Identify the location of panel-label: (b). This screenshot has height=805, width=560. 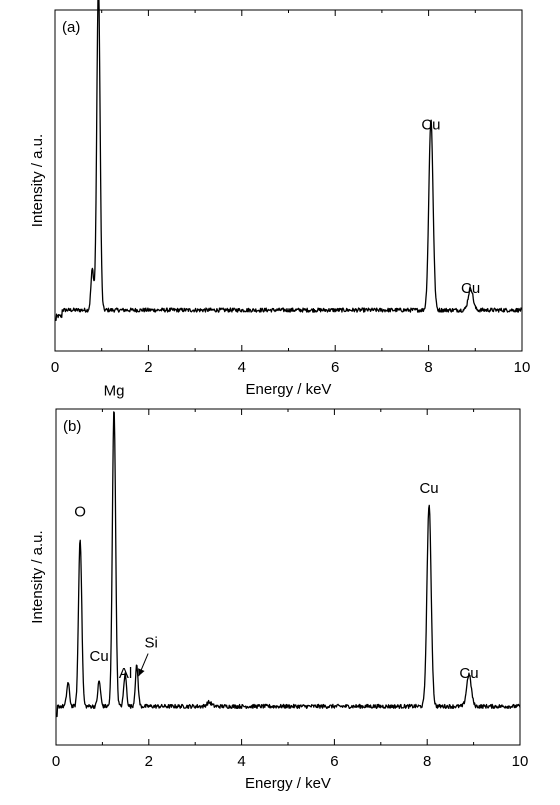
(72, 426).